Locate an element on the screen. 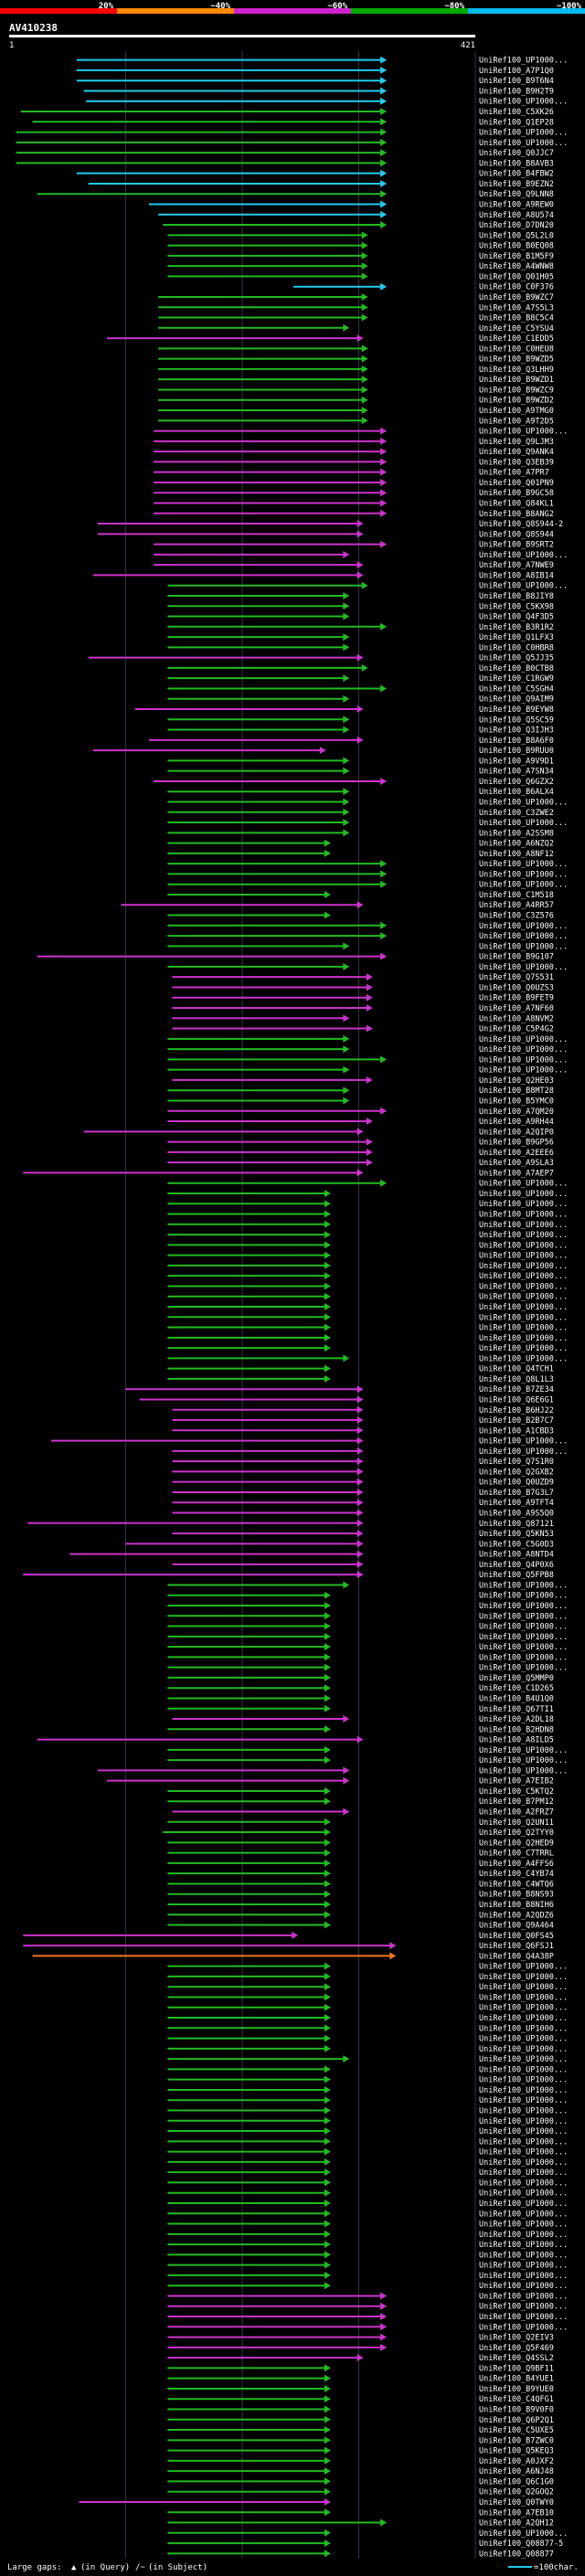 The image size is (585, 2576). hit-label: UniRef100_Q9A464 is located at coordinates (516, 1926).